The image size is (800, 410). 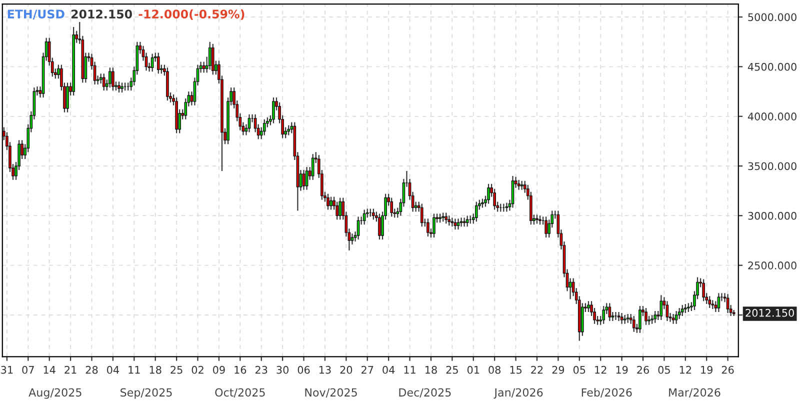 What do you see at coordinates (772, 266) in the screenshot?
I see `y-tick-label: 2500.000` at bounding box center [772, 266].